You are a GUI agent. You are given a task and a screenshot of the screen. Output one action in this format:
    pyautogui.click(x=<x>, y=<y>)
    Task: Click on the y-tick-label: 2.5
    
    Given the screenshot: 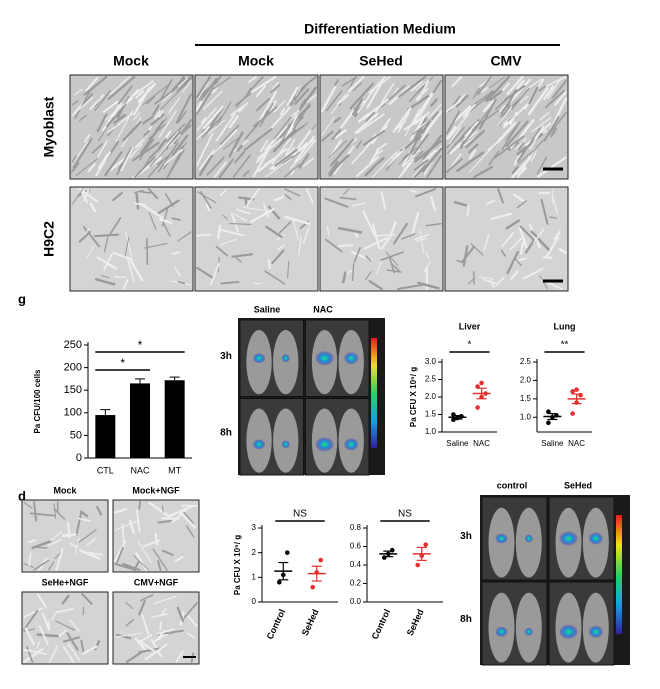 What is the action you would take?
    pyautogui.click(x=526, y=361)
    